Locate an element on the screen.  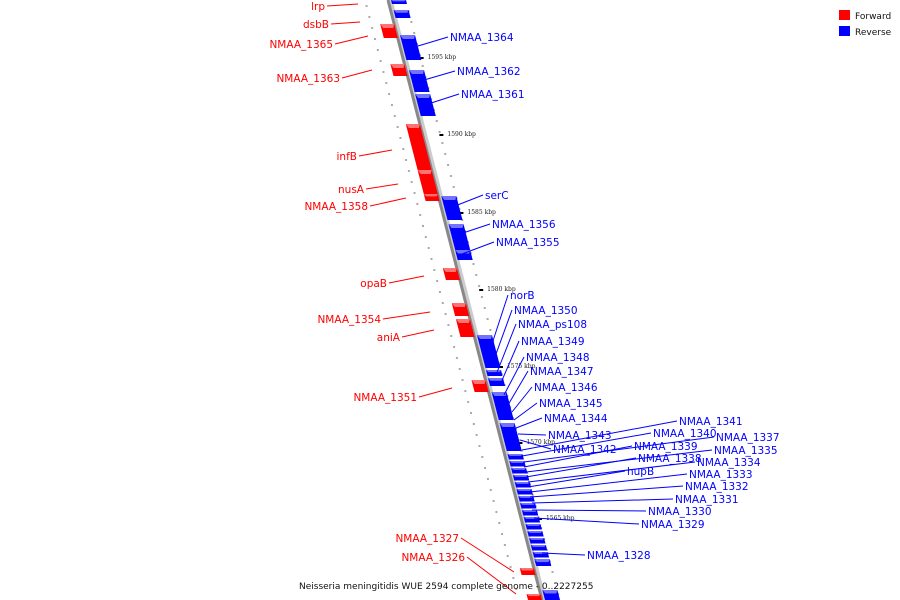
reverse-gene-label: NMAA_1338 is located at coordinates (670, 459).